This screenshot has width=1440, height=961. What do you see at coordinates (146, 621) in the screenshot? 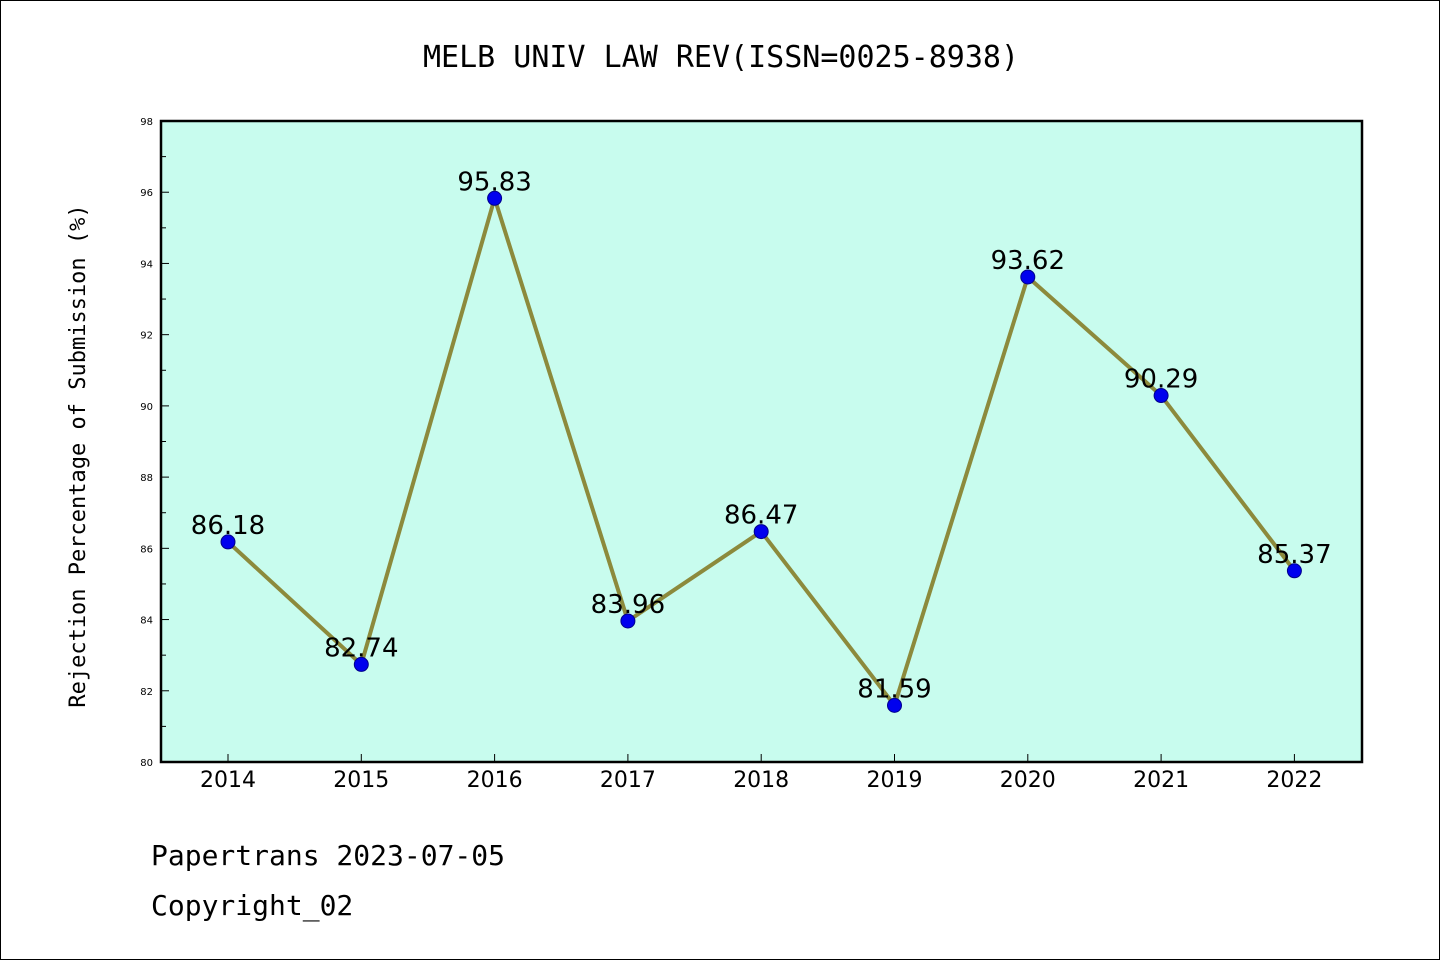
I see `y-tick-label: 84` at bounding box center [146, 621].